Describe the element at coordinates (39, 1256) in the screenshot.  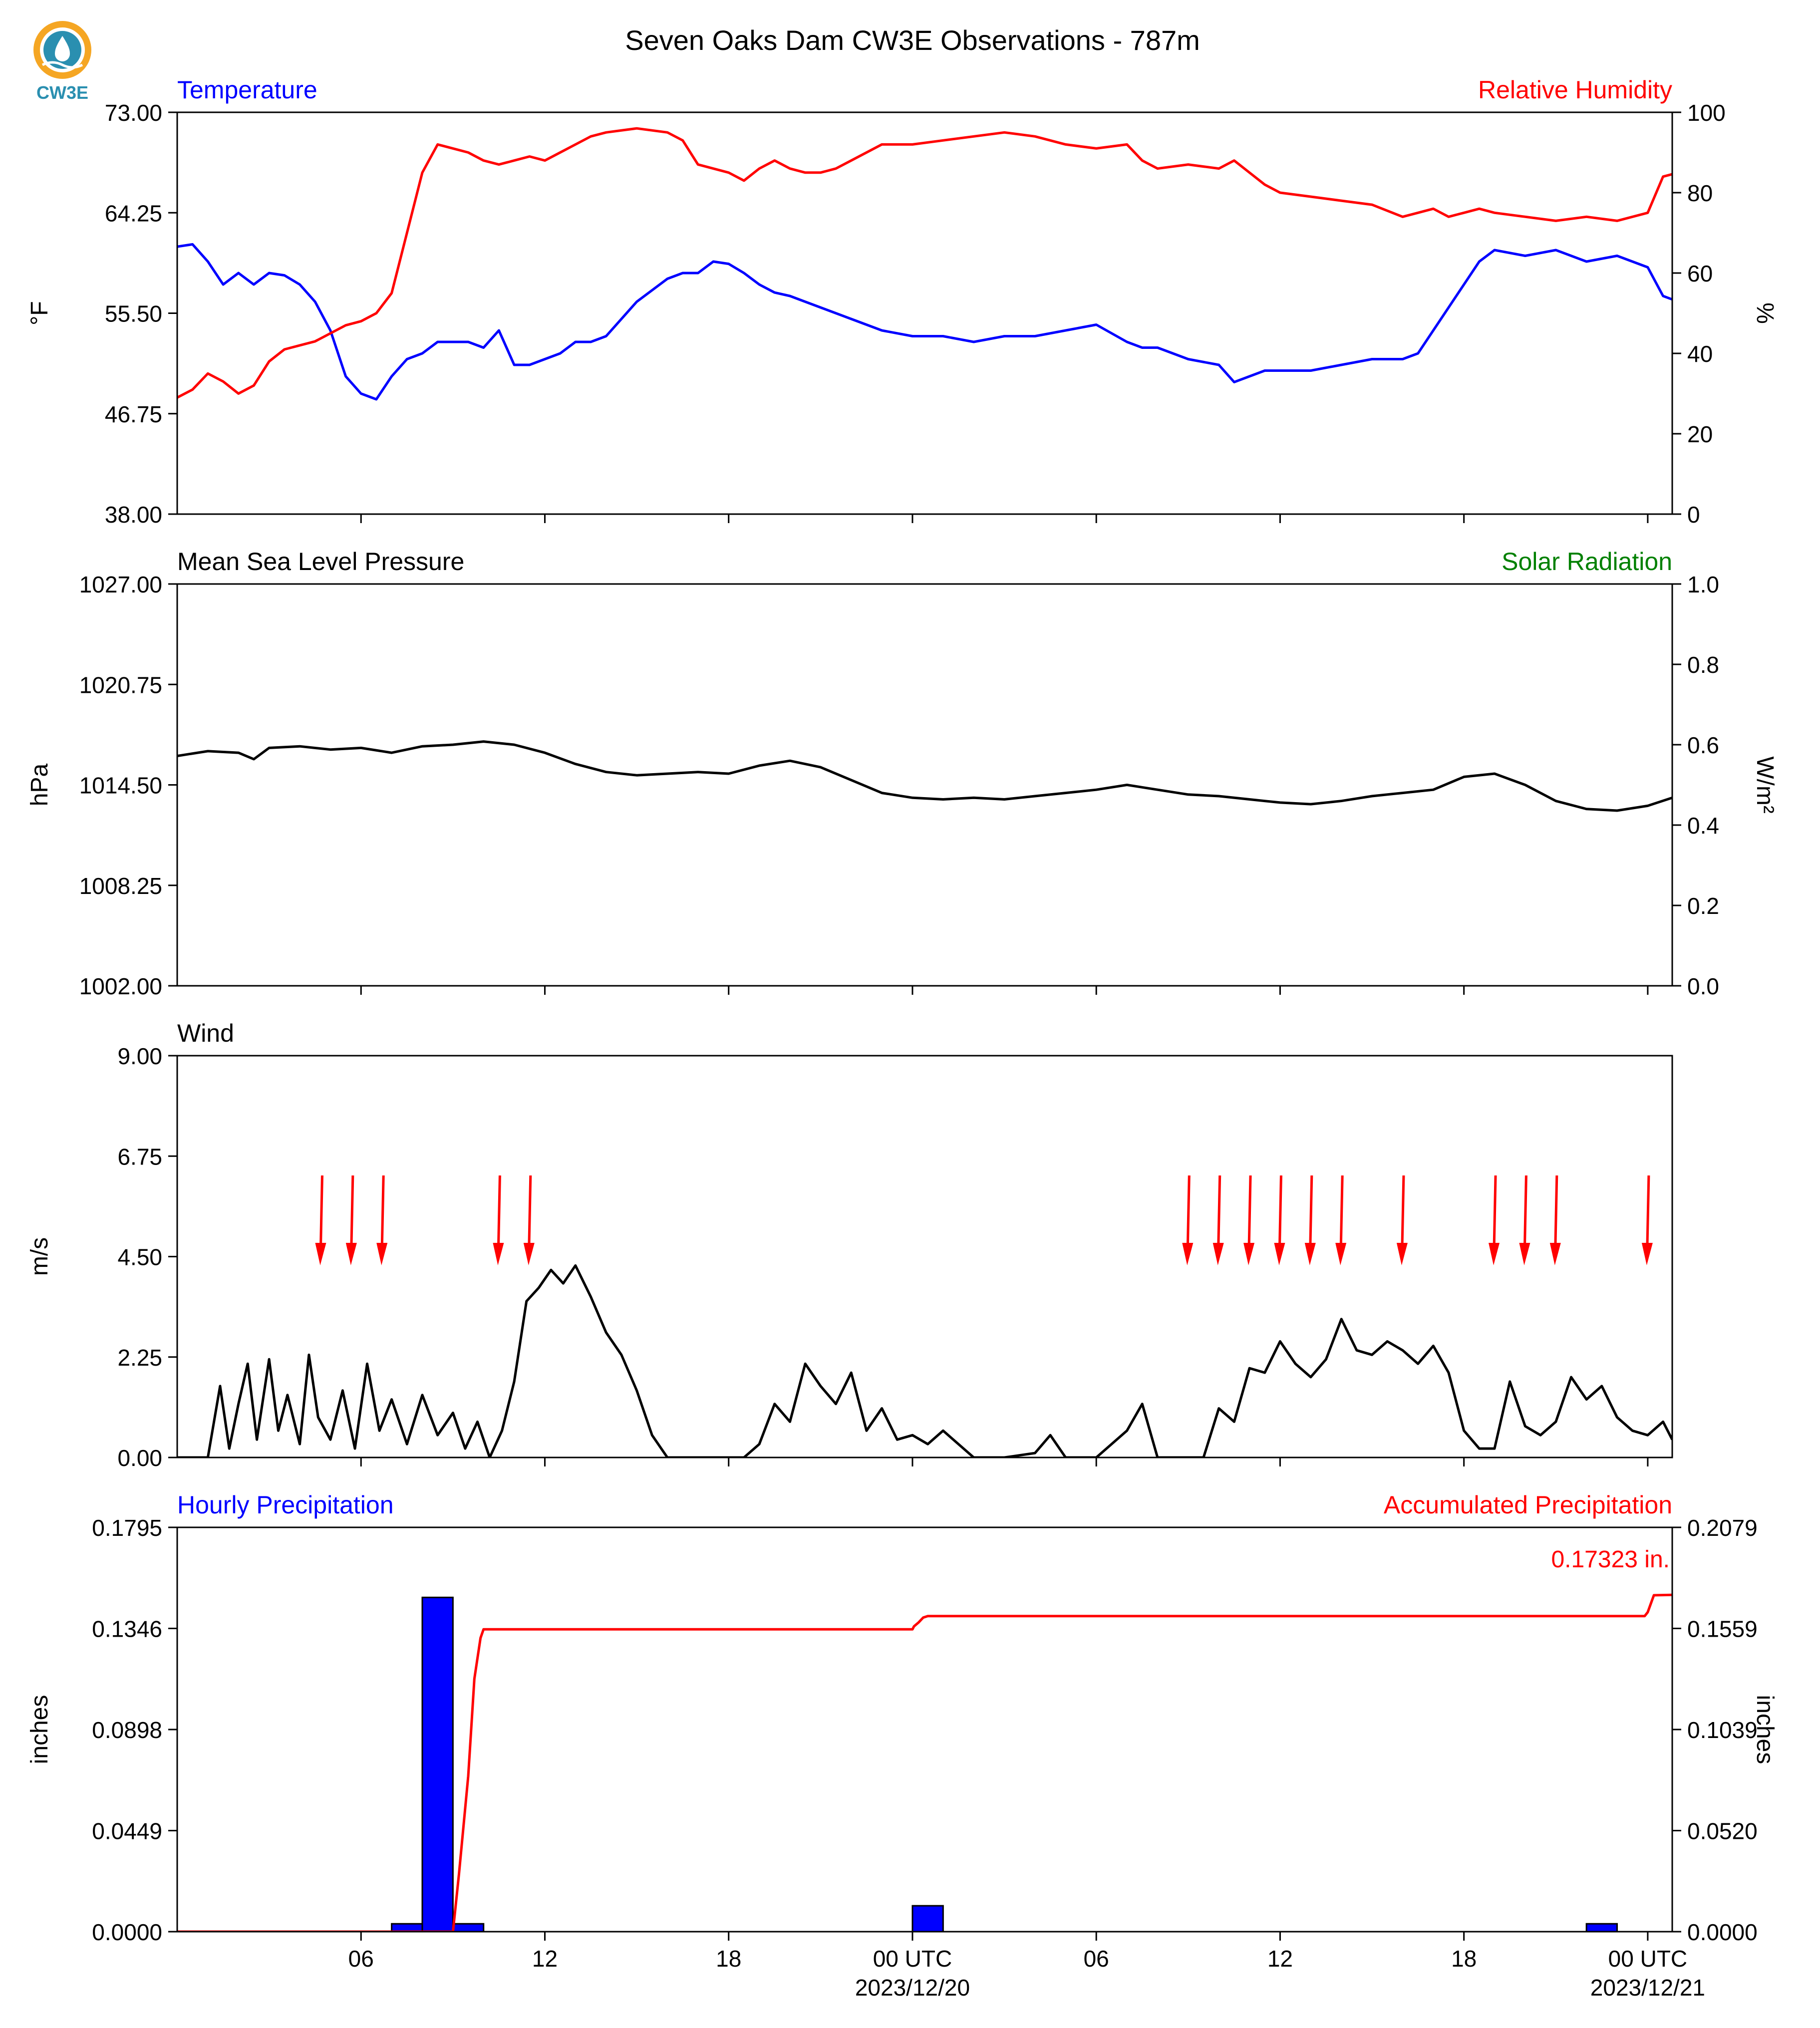
I see `y-axis-label-left: m/s` at that location.